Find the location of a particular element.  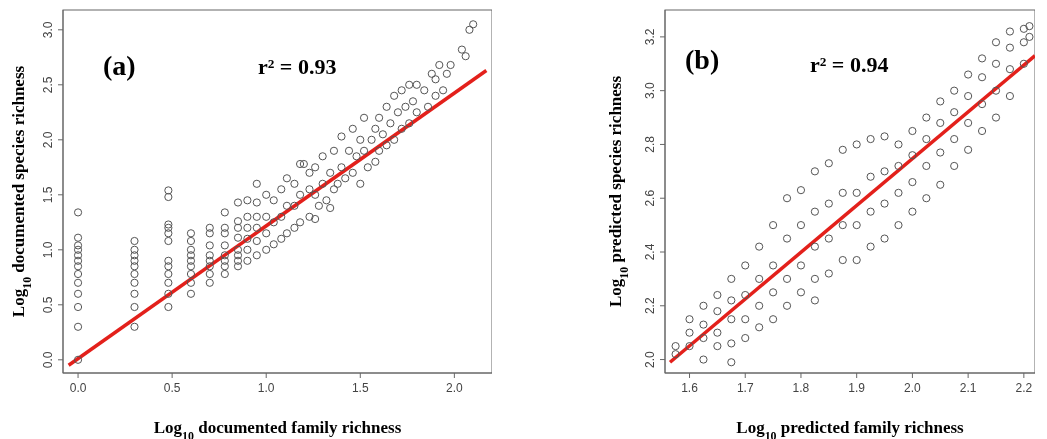

x-tick-label: 1.9 is located at coordinates (857, 388).